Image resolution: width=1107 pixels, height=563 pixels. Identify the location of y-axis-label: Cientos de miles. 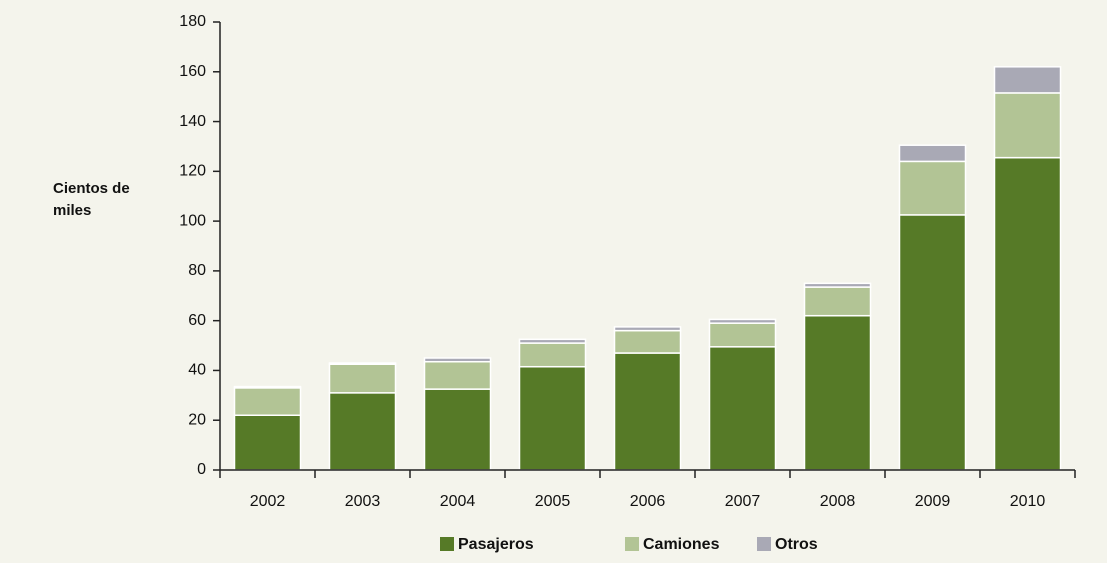
(91, 199).